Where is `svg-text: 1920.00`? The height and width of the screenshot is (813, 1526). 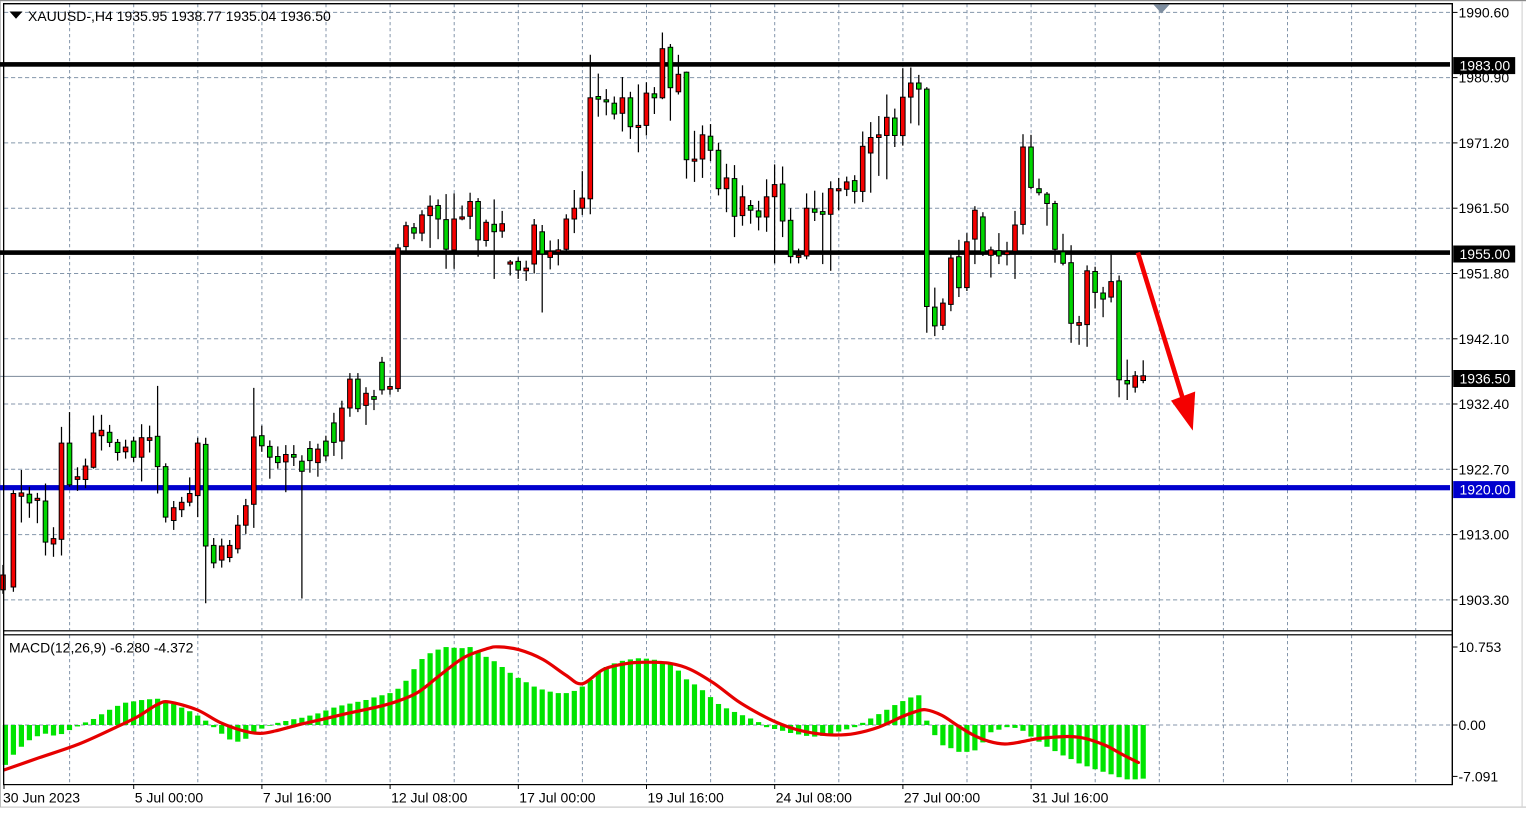 svg-text: 1920.00 is located at coordinates (1485, 490).